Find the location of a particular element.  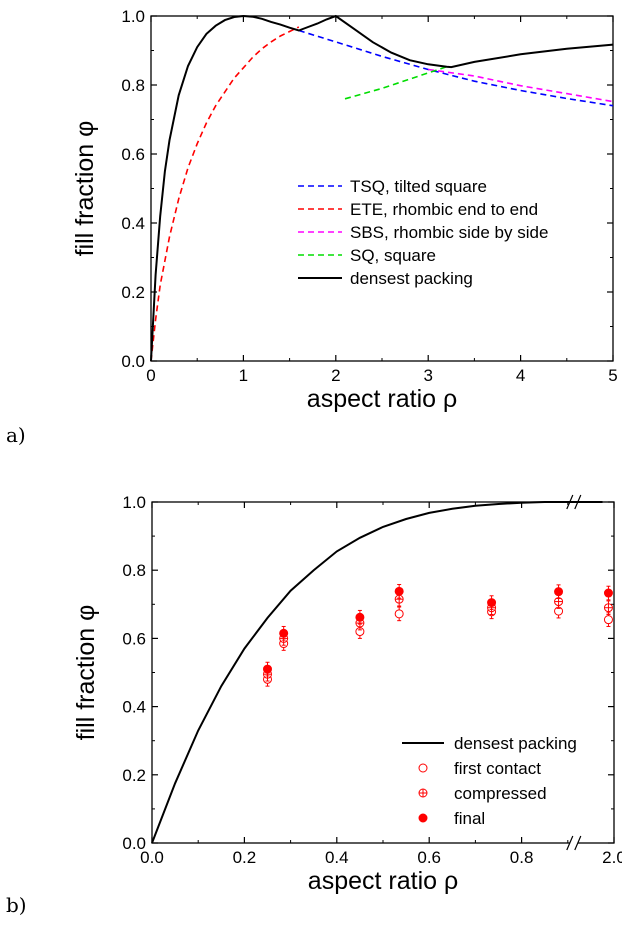

legend-label-1: first contact is located at coordinates (497, 768).